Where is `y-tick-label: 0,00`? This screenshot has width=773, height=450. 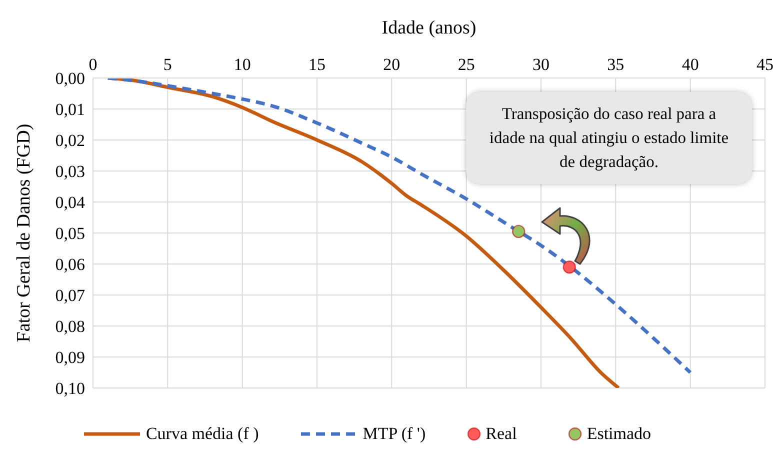 y-tick-label: 0,00 is located at coordinates (70, 78).